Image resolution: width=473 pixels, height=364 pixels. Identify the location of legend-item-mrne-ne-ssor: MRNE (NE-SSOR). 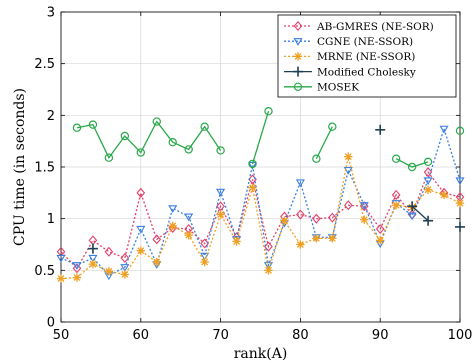
(349, 57).